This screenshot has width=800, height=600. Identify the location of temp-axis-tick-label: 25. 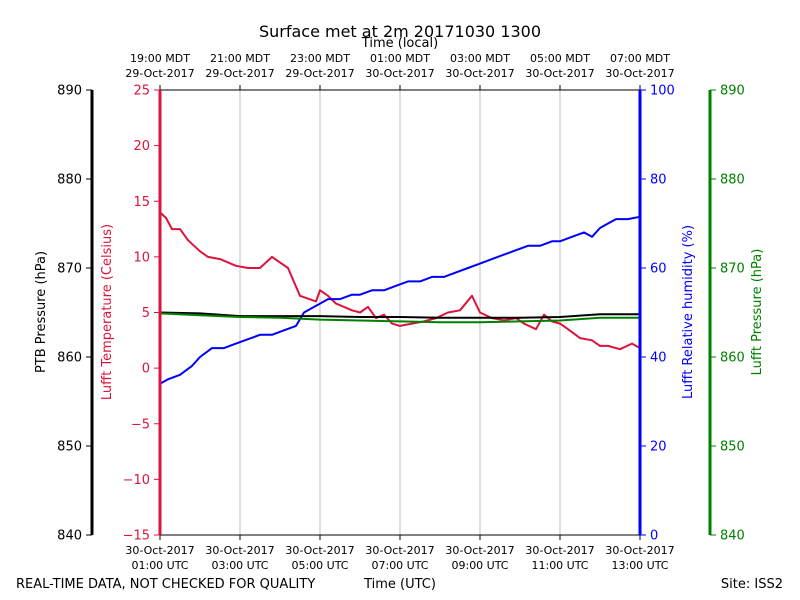
(141, 91).